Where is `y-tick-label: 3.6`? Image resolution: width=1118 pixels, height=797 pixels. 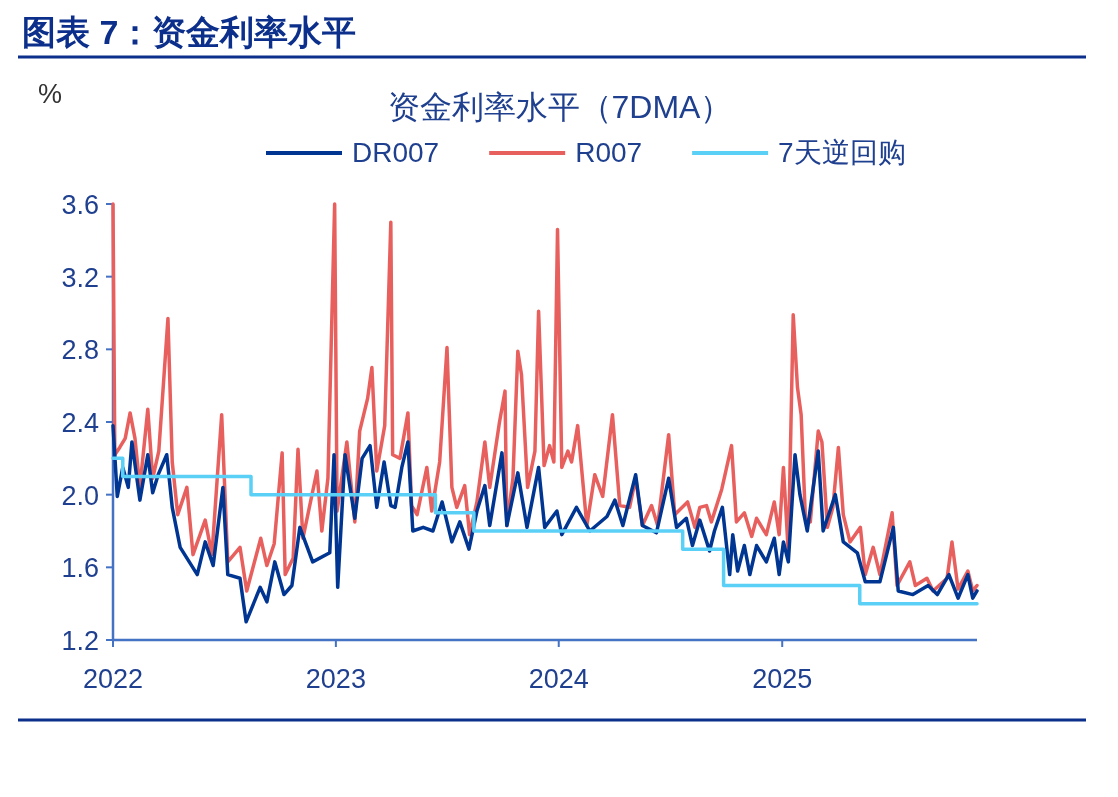 y-tick-label: 3.6 is located at coordinates (80, 205).